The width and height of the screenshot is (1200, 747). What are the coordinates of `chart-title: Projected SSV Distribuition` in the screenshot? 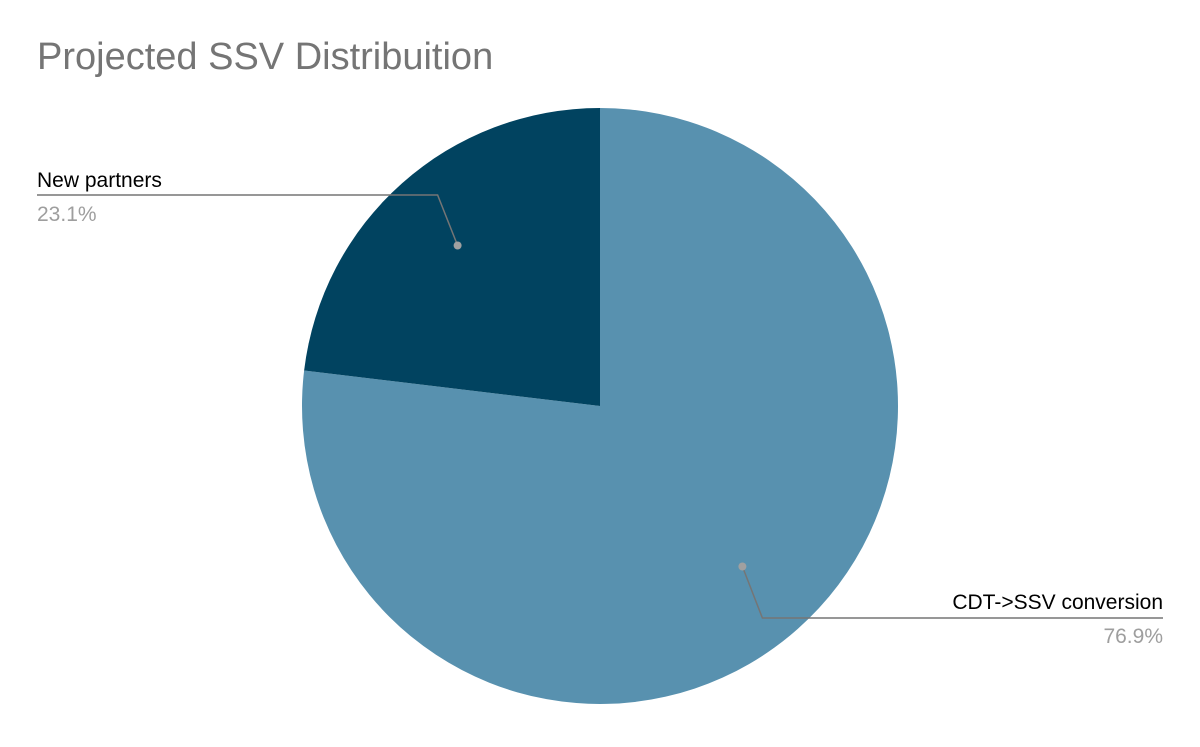 It's located at (265, 57).